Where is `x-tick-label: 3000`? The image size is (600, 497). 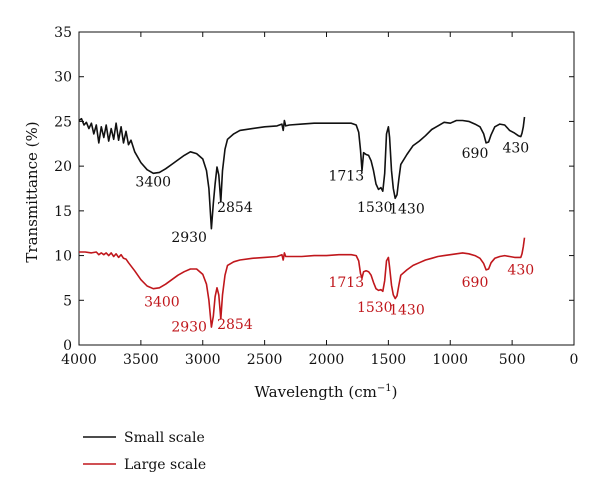 x-tick-label: 3000 is located at coordinates (203, 360).